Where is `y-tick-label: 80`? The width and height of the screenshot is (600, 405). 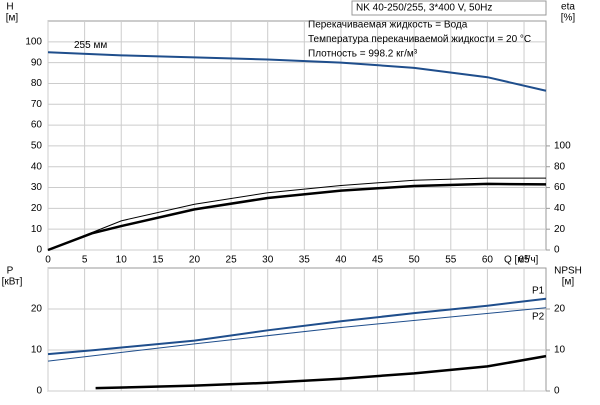
y-tick-label: 80 is located at coordinates (37, 83).